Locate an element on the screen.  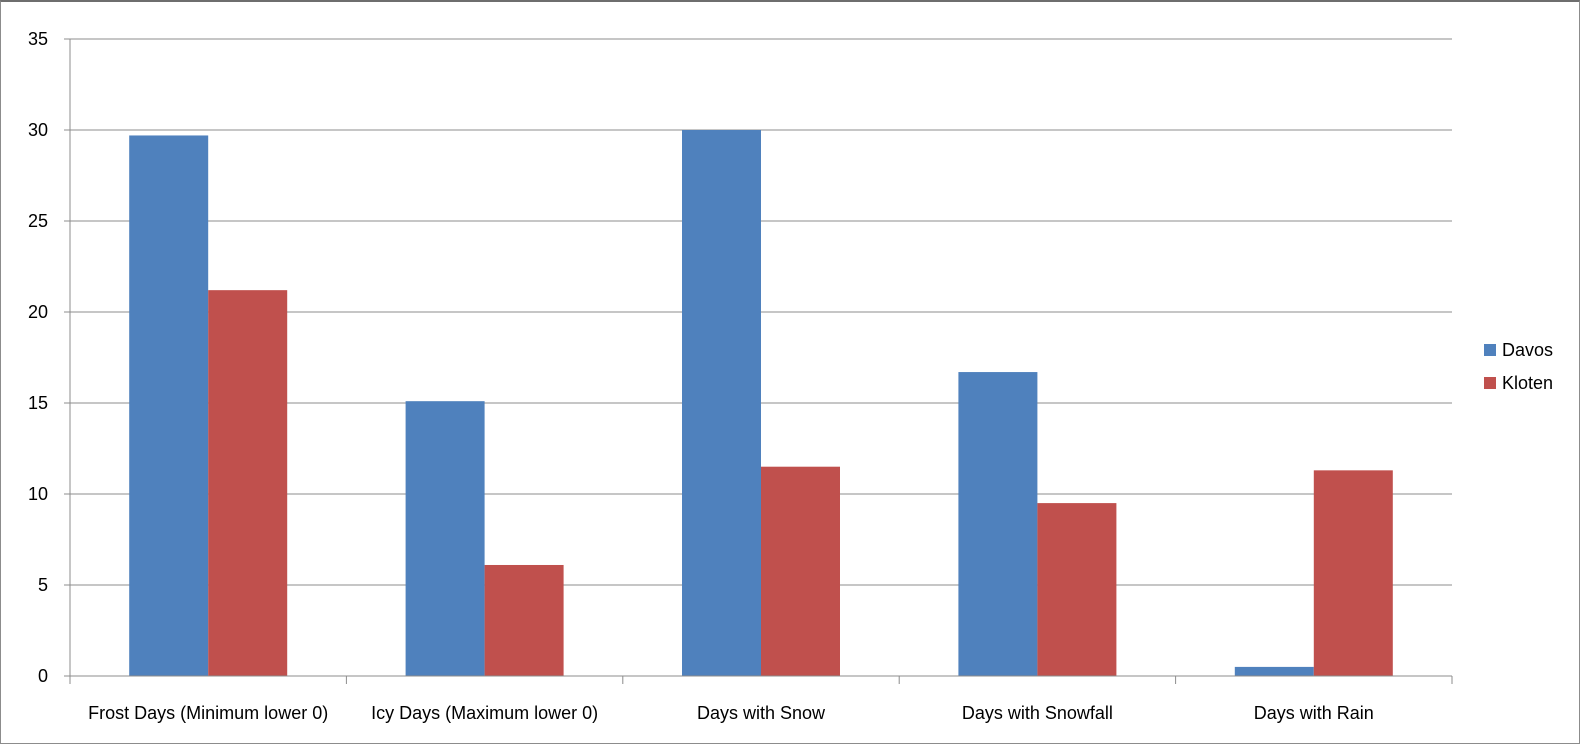
legend-label-kloten: Kloten is located at coordinates (1527, 383).